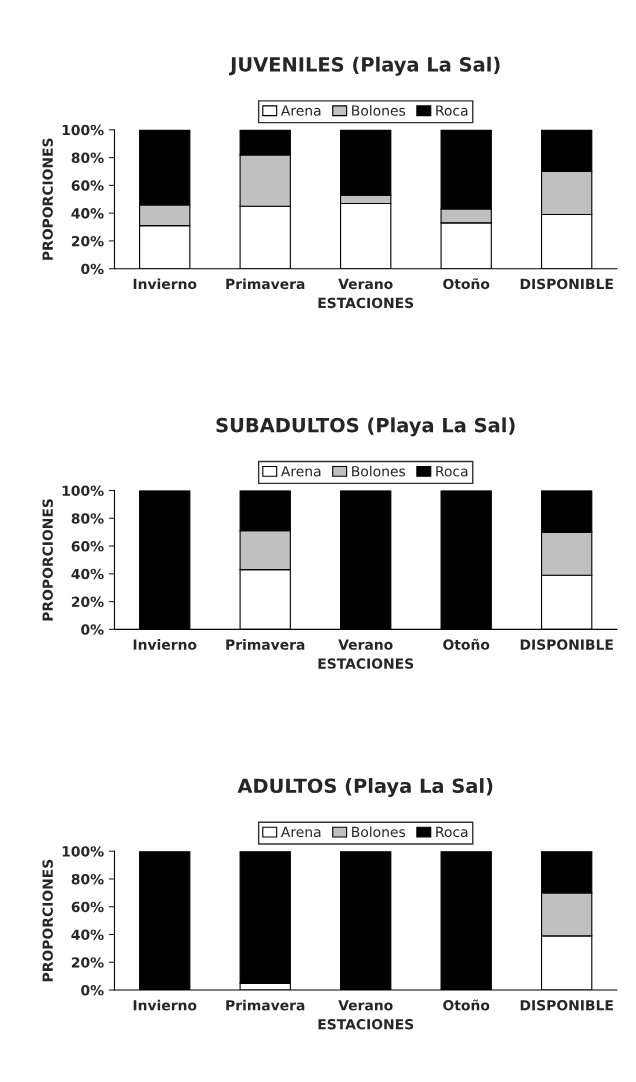  I want to click on chart-title: ADULTOS (Playa La Sal), so click(365, 788).